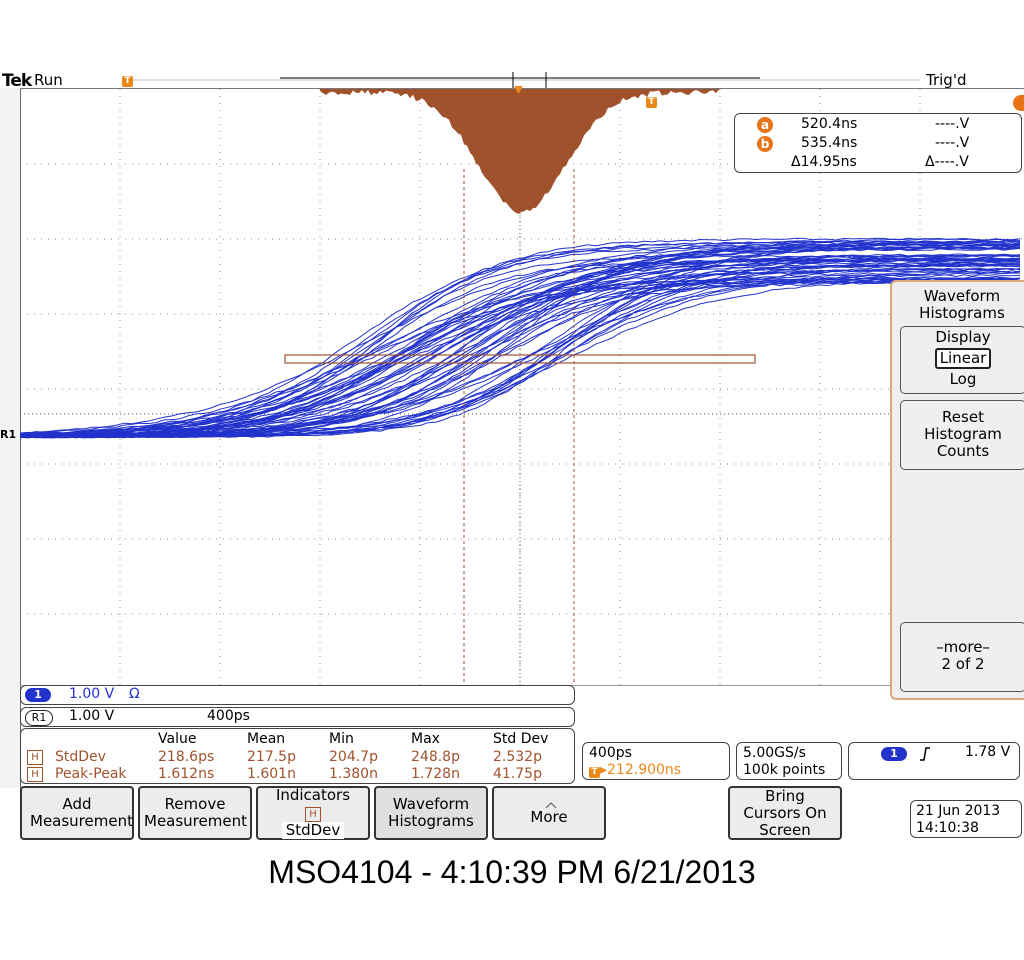 The image size is (1024, 960). I want to click on horizontal-position: ▸212.900ns, so click(641, 770).